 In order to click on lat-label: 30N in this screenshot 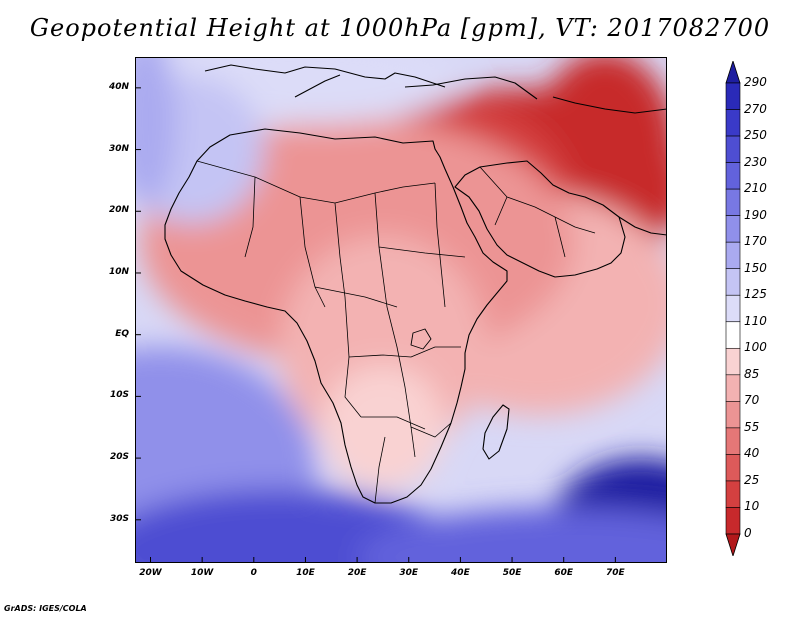, I will do `click(118, 148)`.